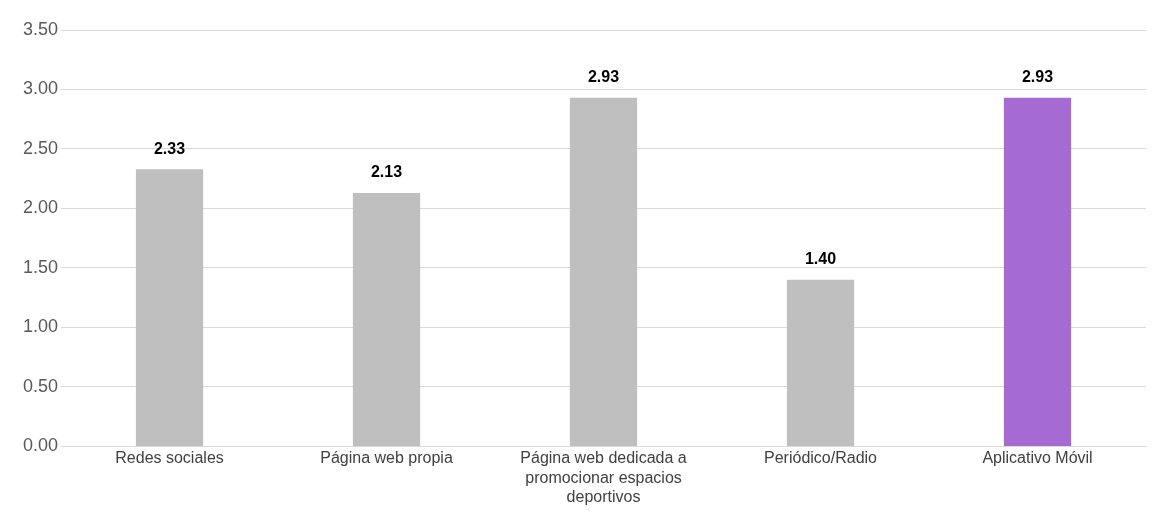 The width and height of the screenshot is (1176, 515). Describe the element at coordinates (40, 266) in the screenshot. I see `y-tick-label: 1.50` at that location.